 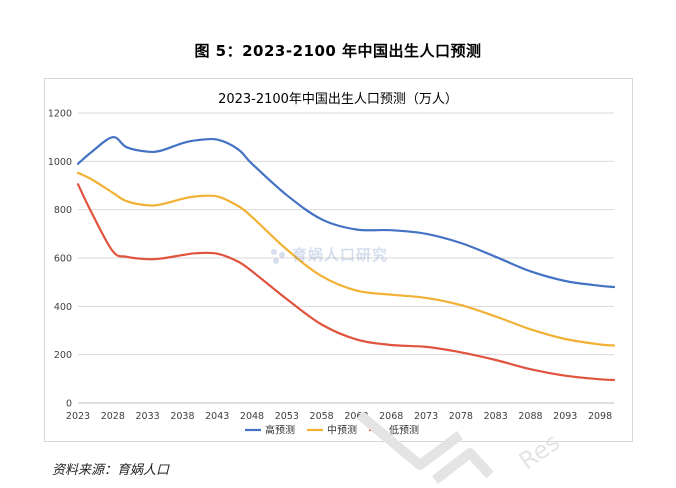 I want to click on source-note: 资料来源：育娲人口, so click(x=111, y=470).